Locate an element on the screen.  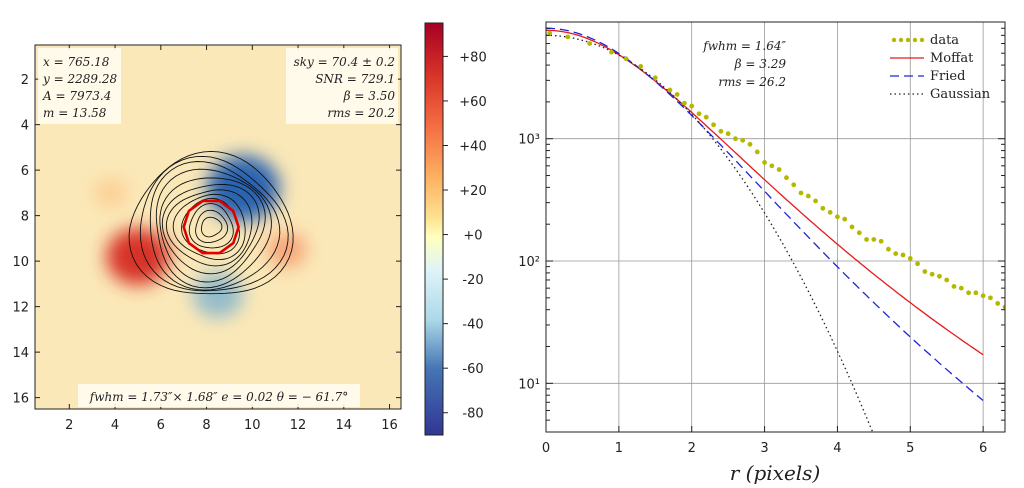
profile-x-tick-label: 4 is located at coordinates (837, 448).